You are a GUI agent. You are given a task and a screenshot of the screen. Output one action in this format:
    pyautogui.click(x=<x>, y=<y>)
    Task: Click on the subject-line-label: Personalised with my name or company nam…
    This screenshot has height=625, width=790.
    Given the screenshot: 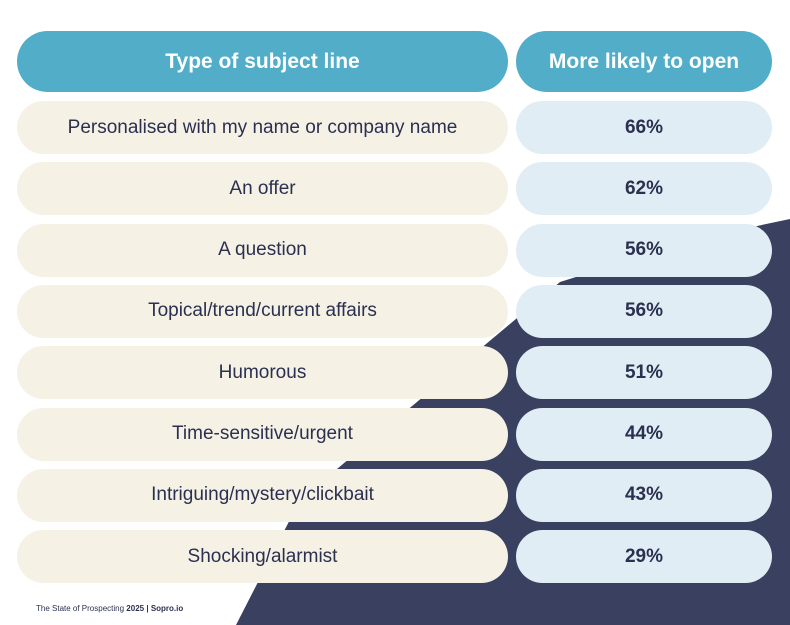 What is the action you would take?
    pyautogui.click(x=262, y=127)
    